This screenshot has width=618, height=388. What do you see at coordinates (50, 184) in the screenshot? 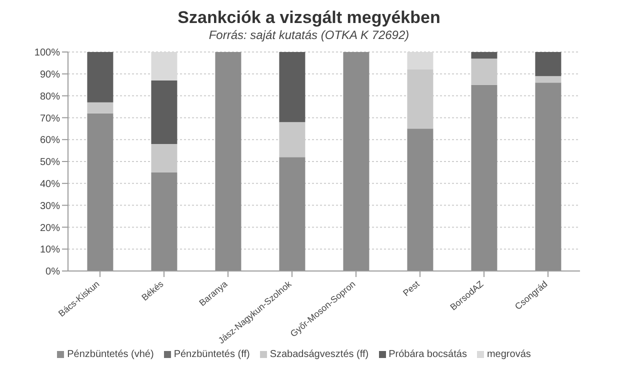
I see `y-tick-label: 40%` at bounding box center [50, 184].